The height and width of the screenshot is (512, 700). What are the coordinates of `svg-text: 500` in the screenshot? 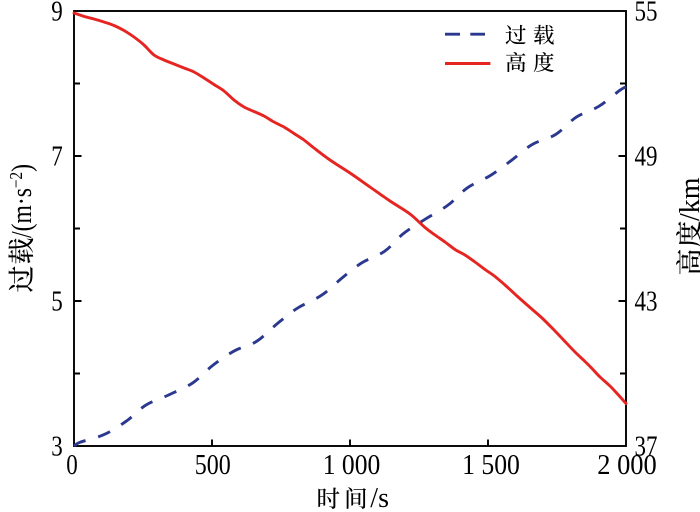 It's located at (213, 465).